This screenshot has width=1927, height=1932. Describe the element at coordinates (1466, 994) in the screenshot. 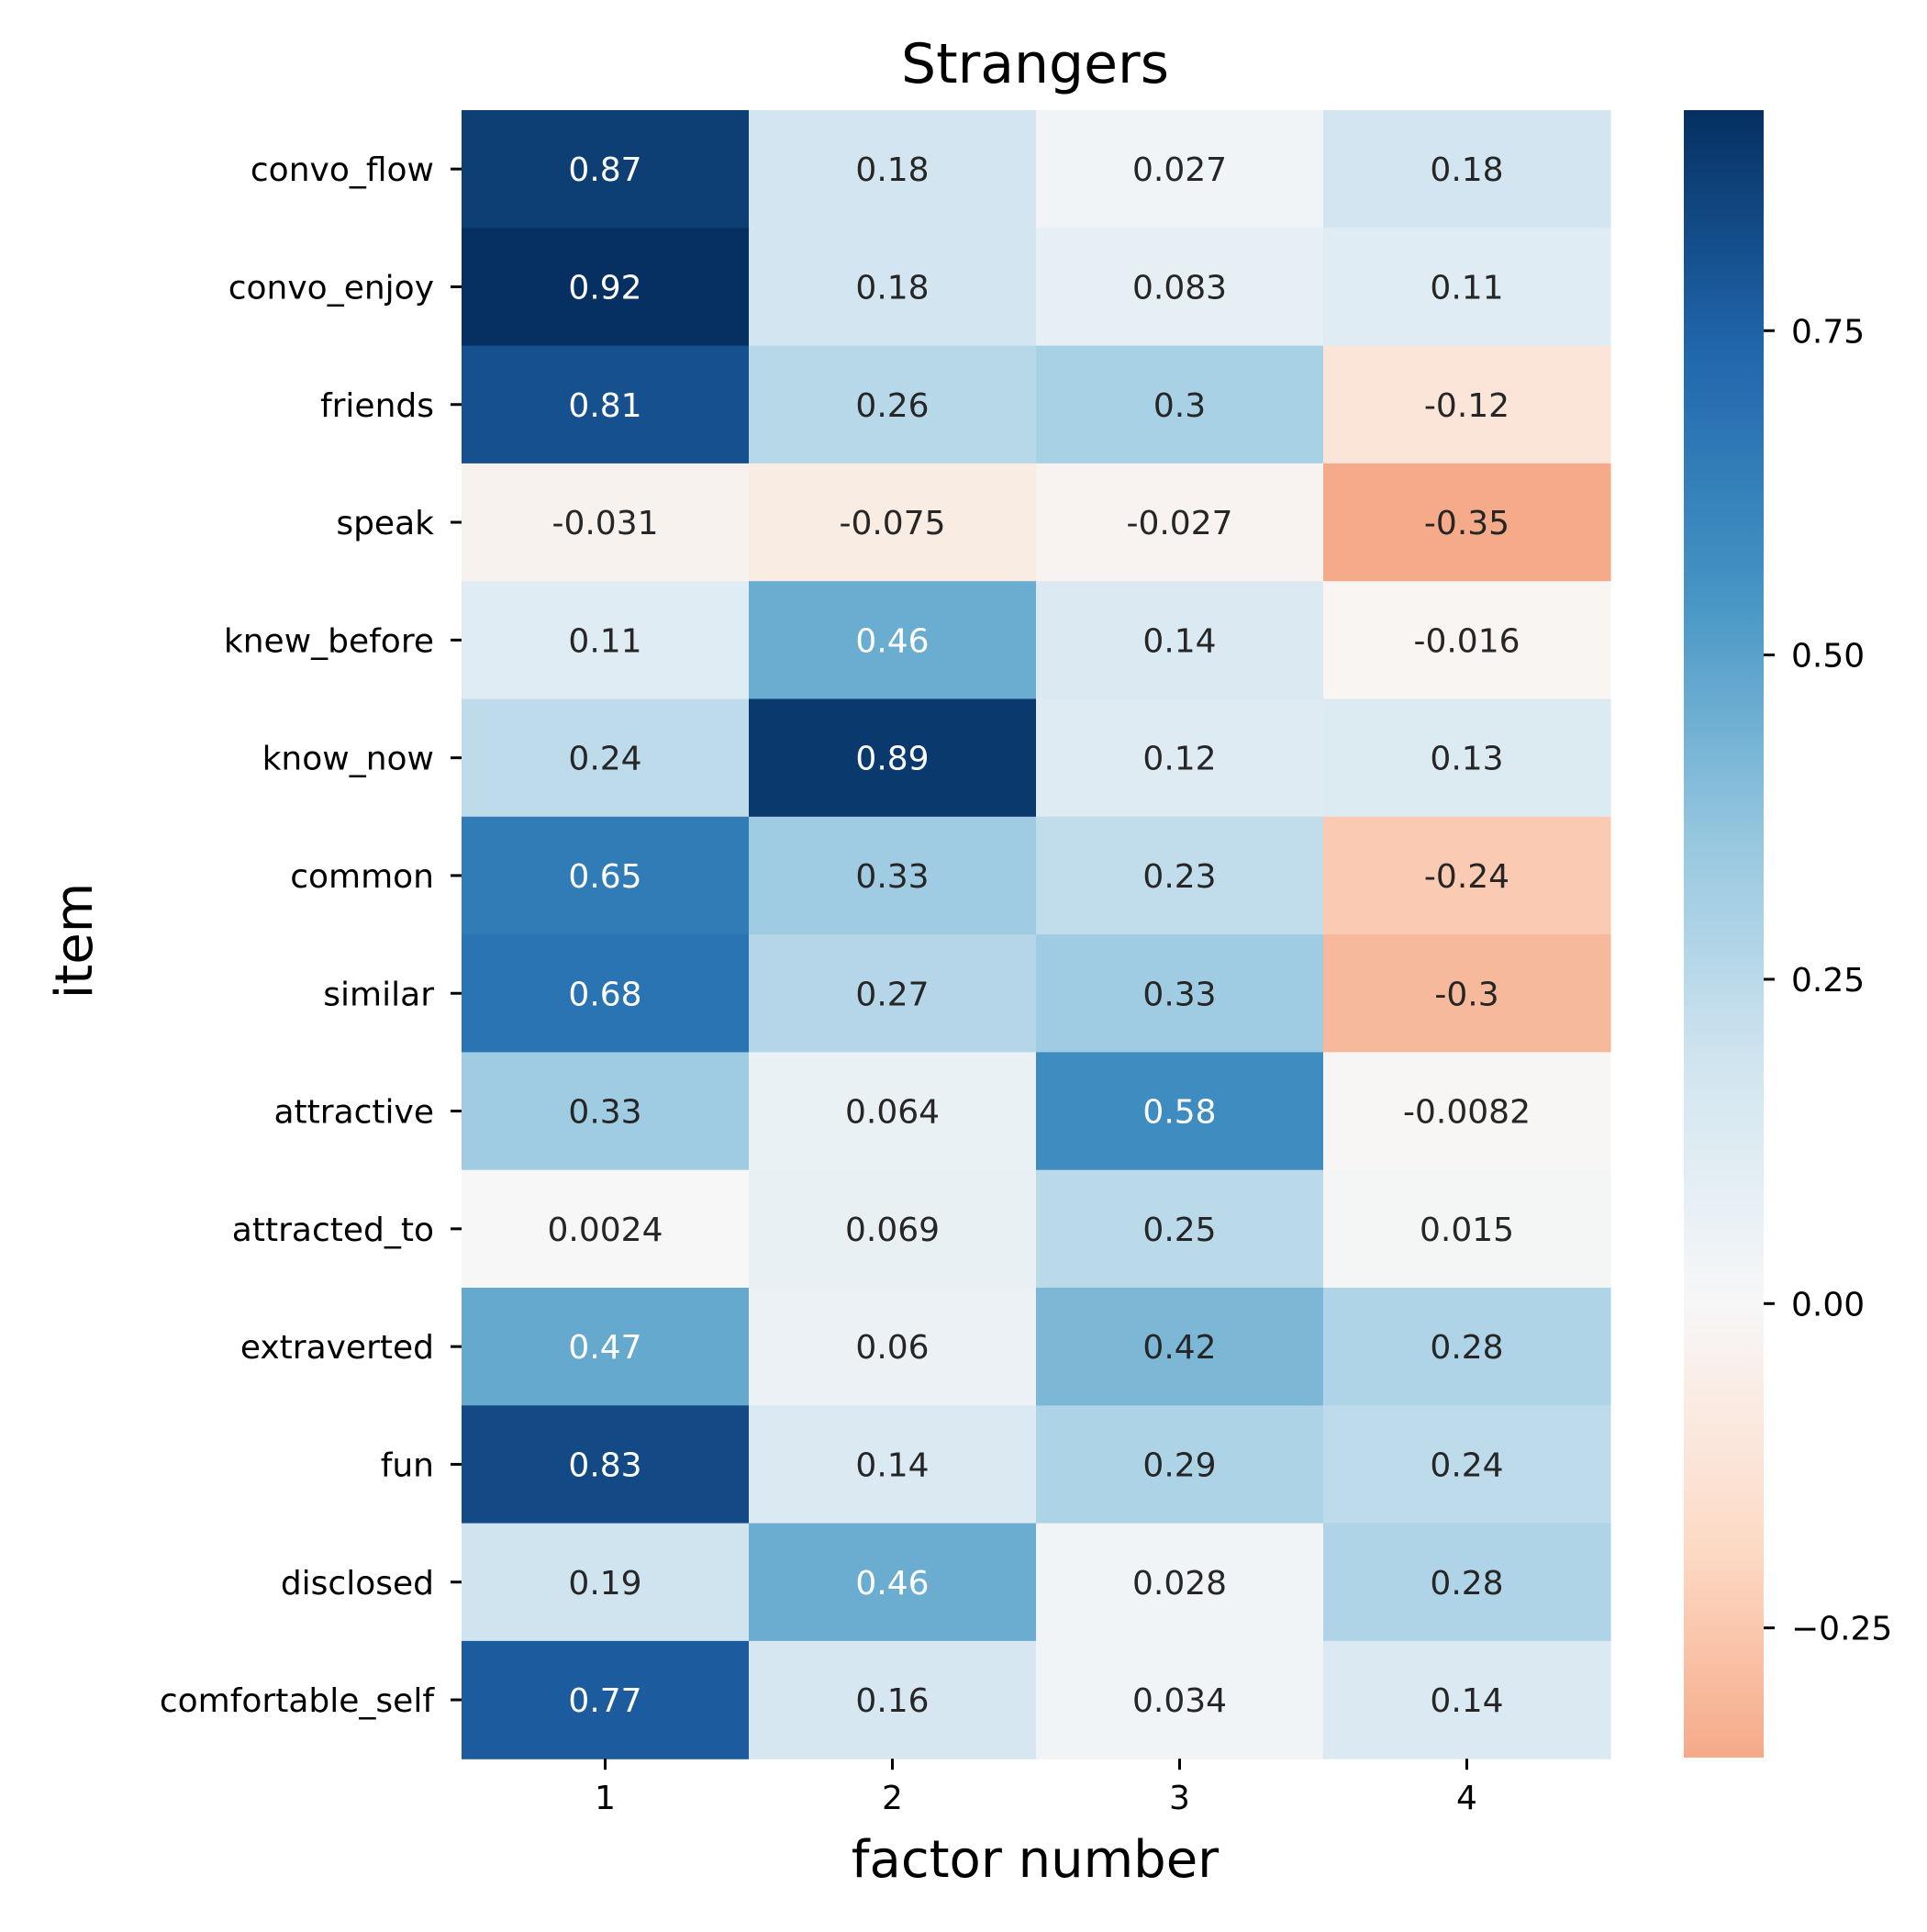

I see `cell-value-label-7-3: -0.3` at that location.